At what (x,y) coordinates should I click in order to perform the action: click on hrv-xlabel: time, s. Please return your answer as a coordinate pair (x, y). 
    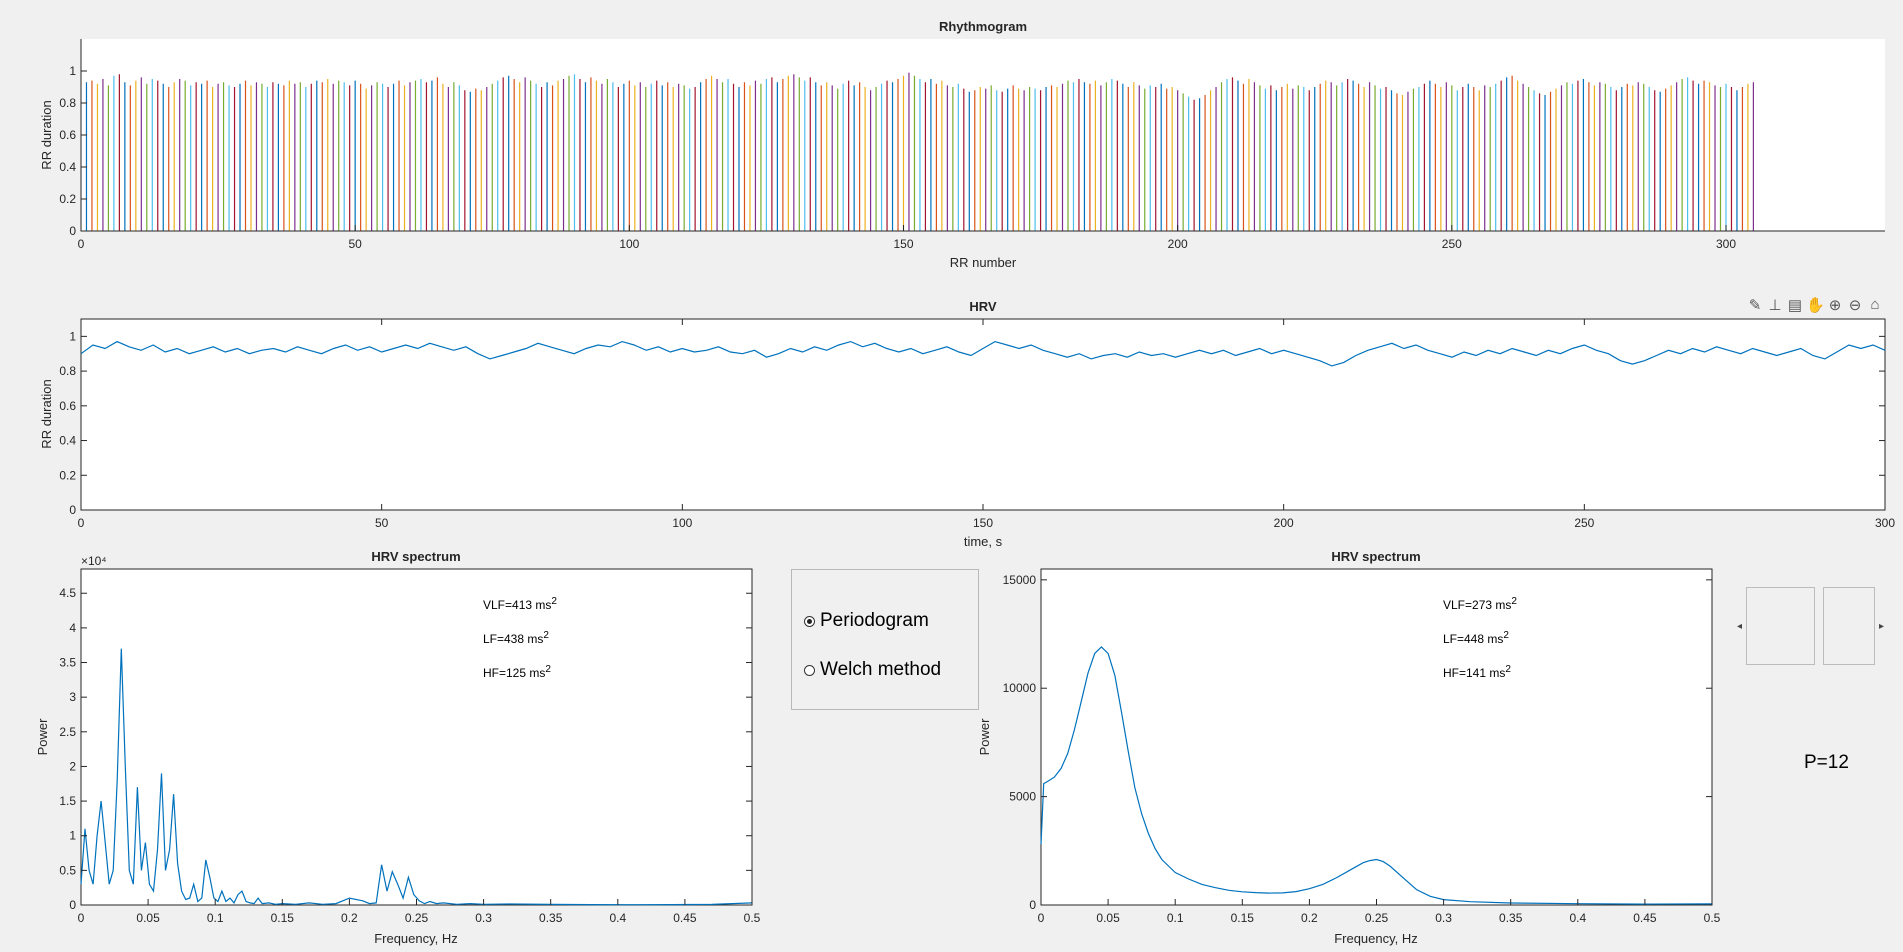
    Looking at the image, I should click on (983, 541).